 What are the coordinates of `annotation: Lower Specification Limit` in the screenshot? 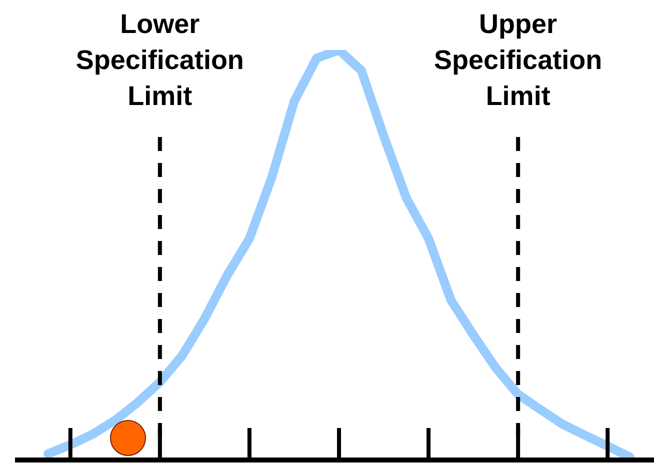 It's located at (159, 60).